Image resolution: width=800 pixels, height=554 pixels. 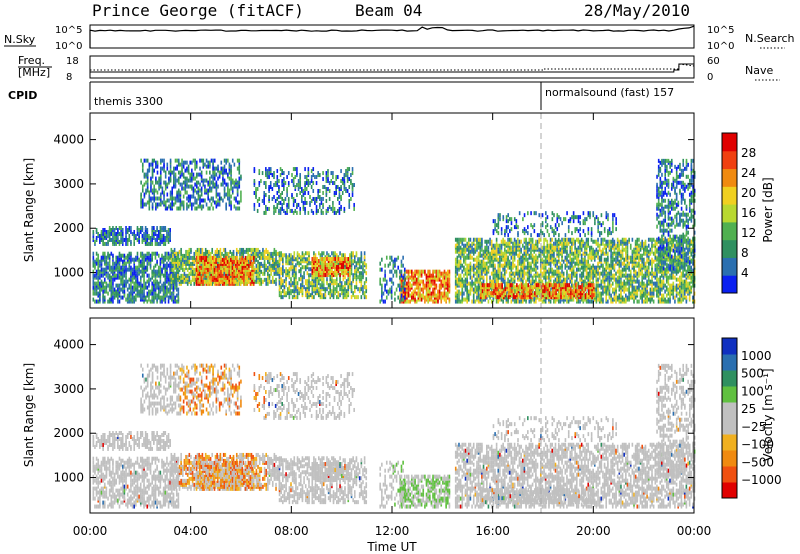 I want to click on cpid-label: CPID, so click(x=22, y=95).